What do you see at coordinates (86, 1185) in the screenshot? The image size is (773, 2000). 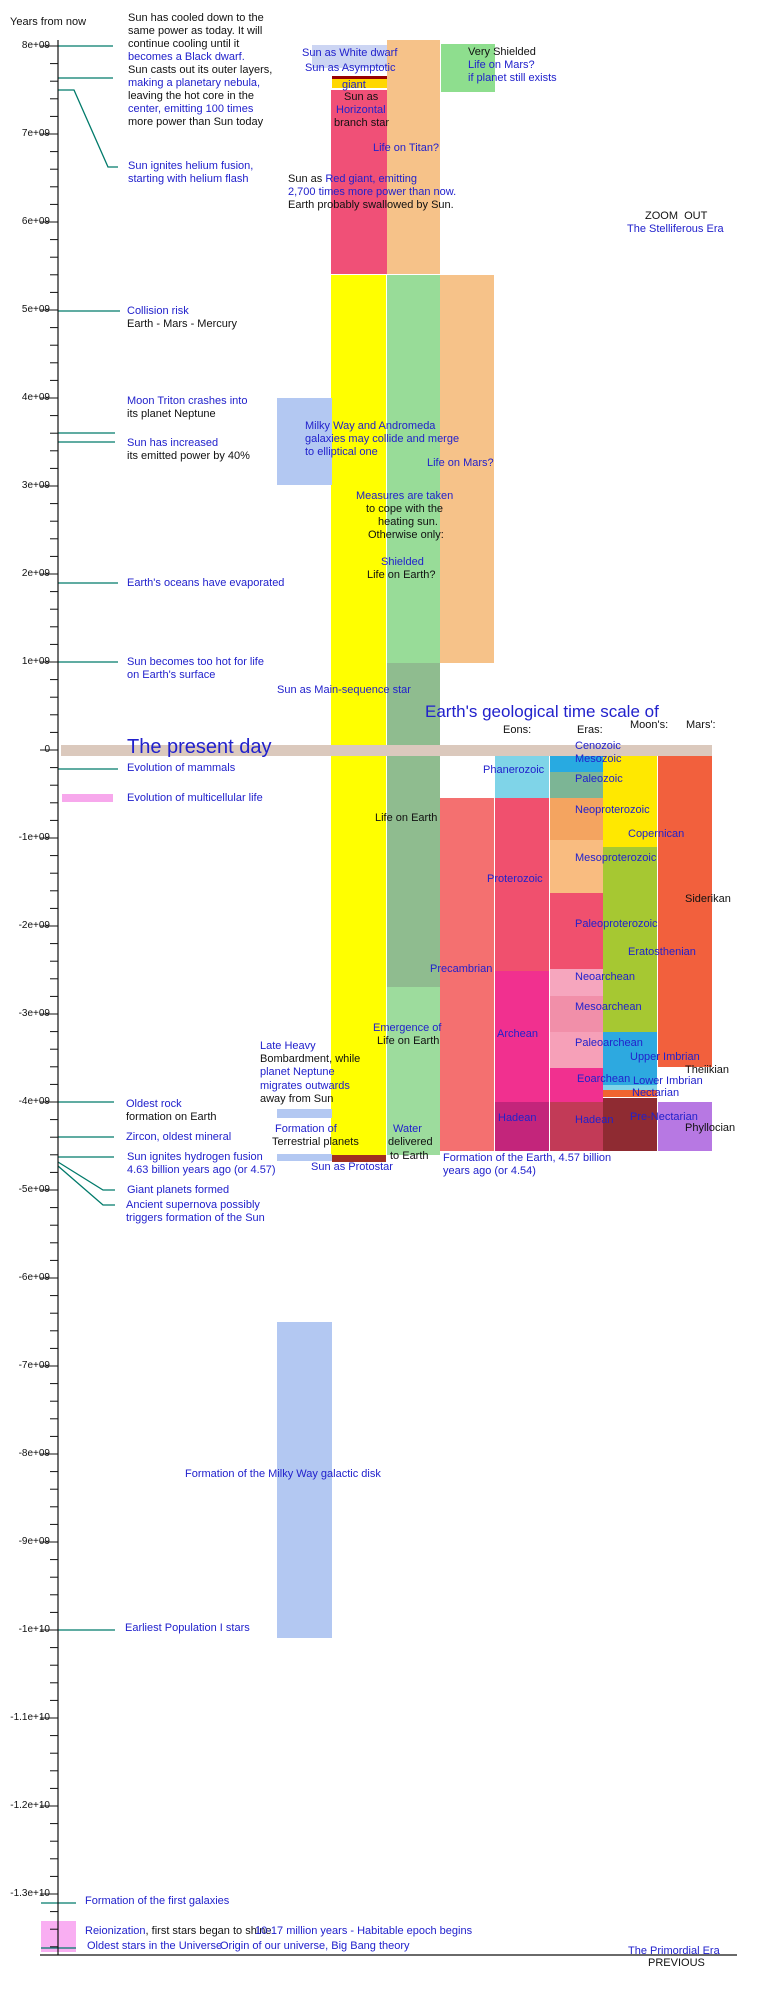 I see `supernova-line` at bounding box center [86, 1185].